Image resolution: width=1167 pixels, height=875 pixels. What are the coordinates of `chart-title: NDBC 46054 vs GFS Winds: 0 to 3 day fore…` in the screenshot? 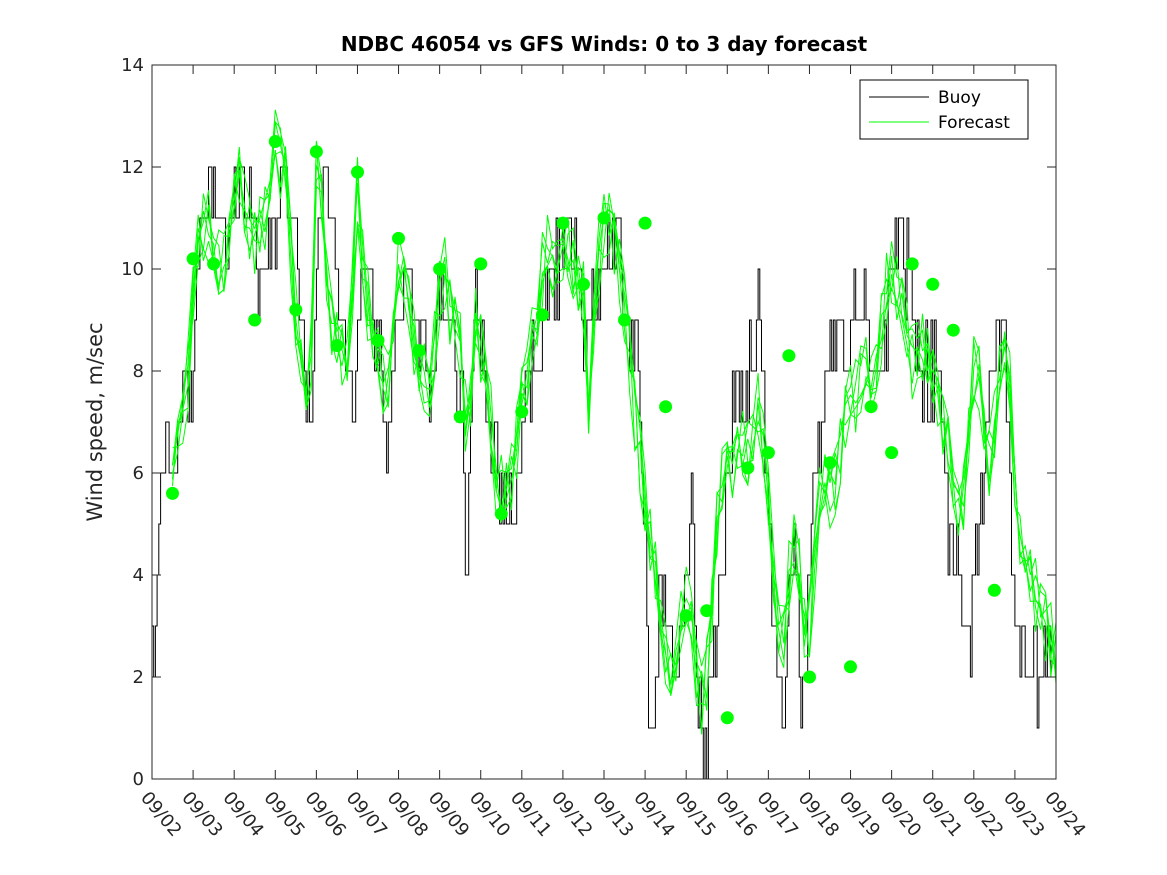 It's located at (604, 44).